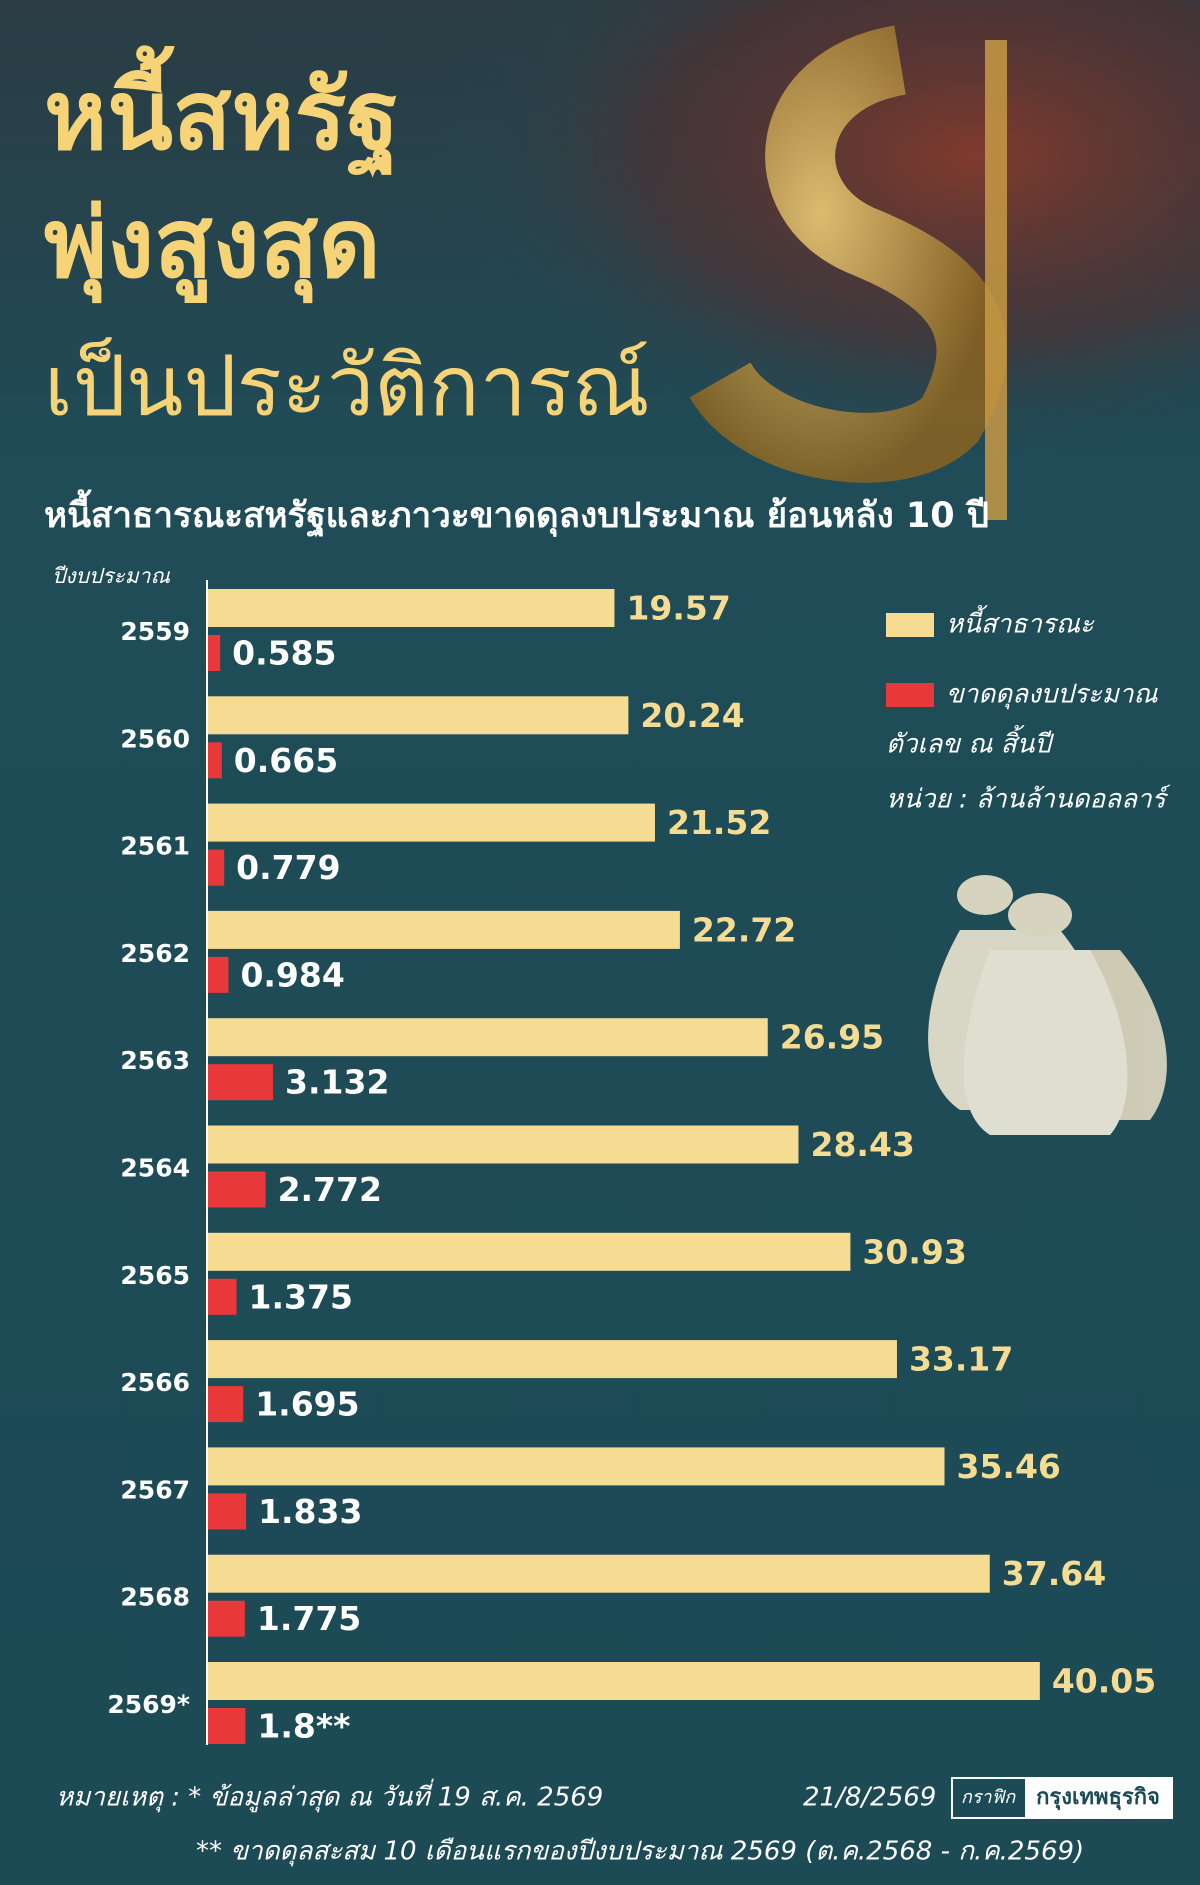 This screenshot has width=1200, height=1885. What do you see at coordinates (1054, 1573) in the screenshot?
I see `data-label: 37.64` at bounding box center [1054, 1573].